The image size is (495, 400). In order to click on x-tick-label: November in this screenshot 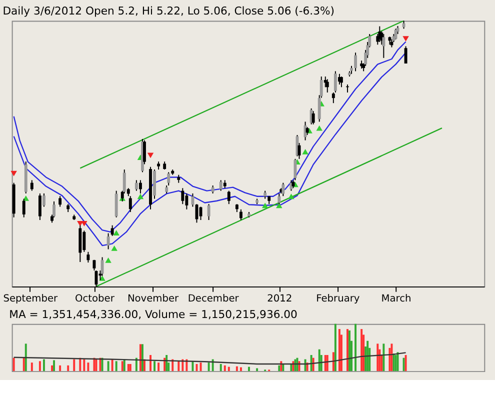, I will do `click(153, 299)`.